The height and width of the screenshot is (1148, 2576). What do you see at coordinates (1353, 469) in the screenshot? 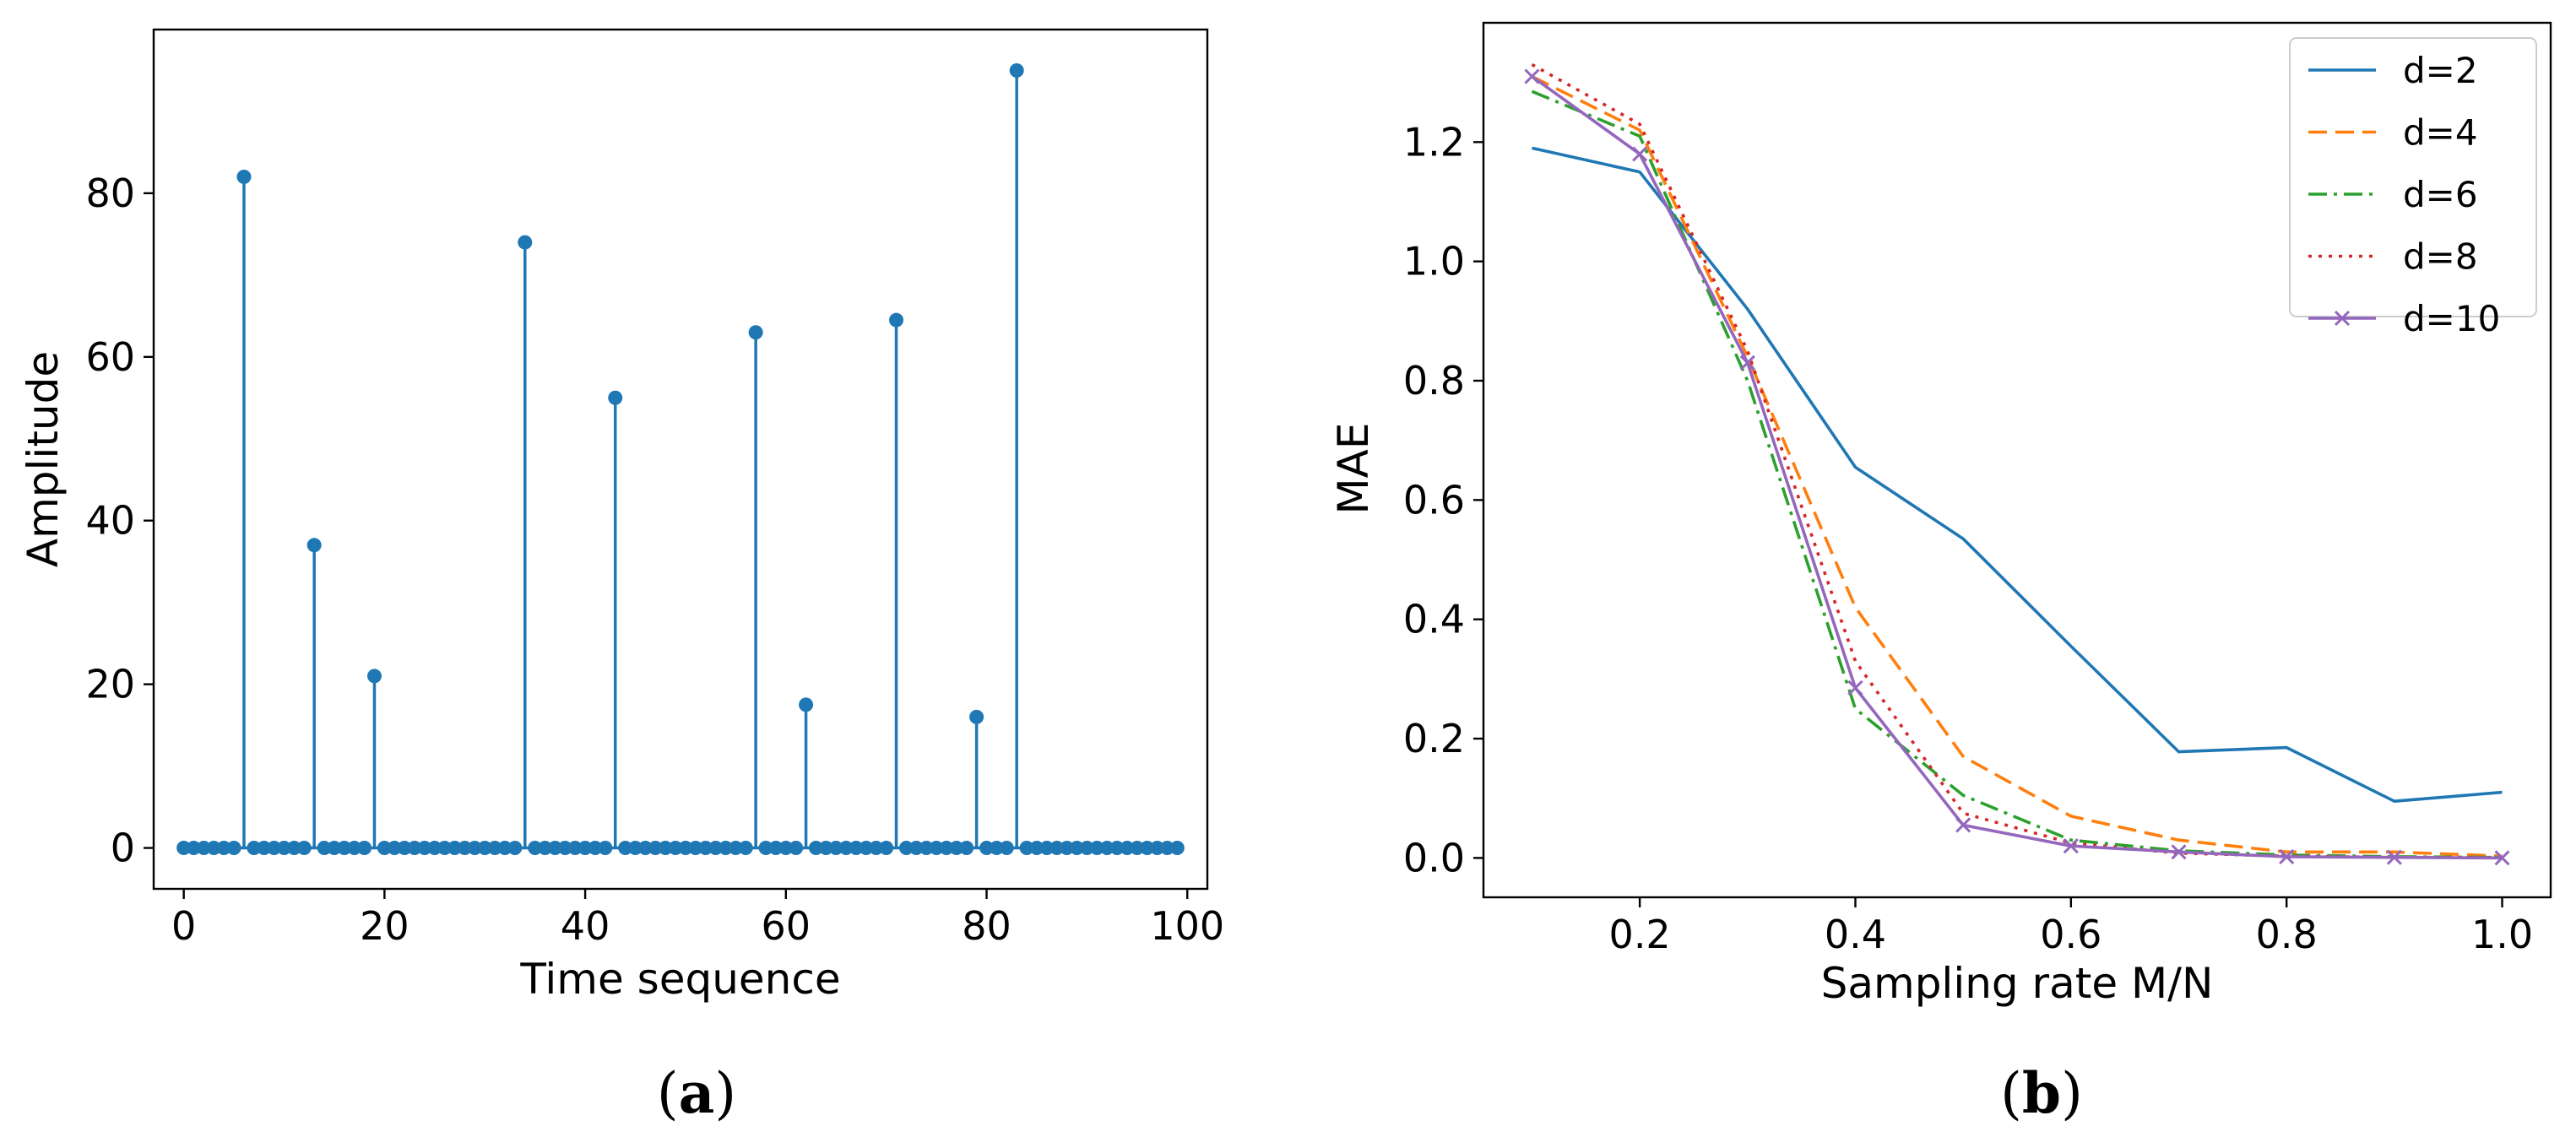
I see `y-axis-label: MAE` at bounding box center [1353, 469].